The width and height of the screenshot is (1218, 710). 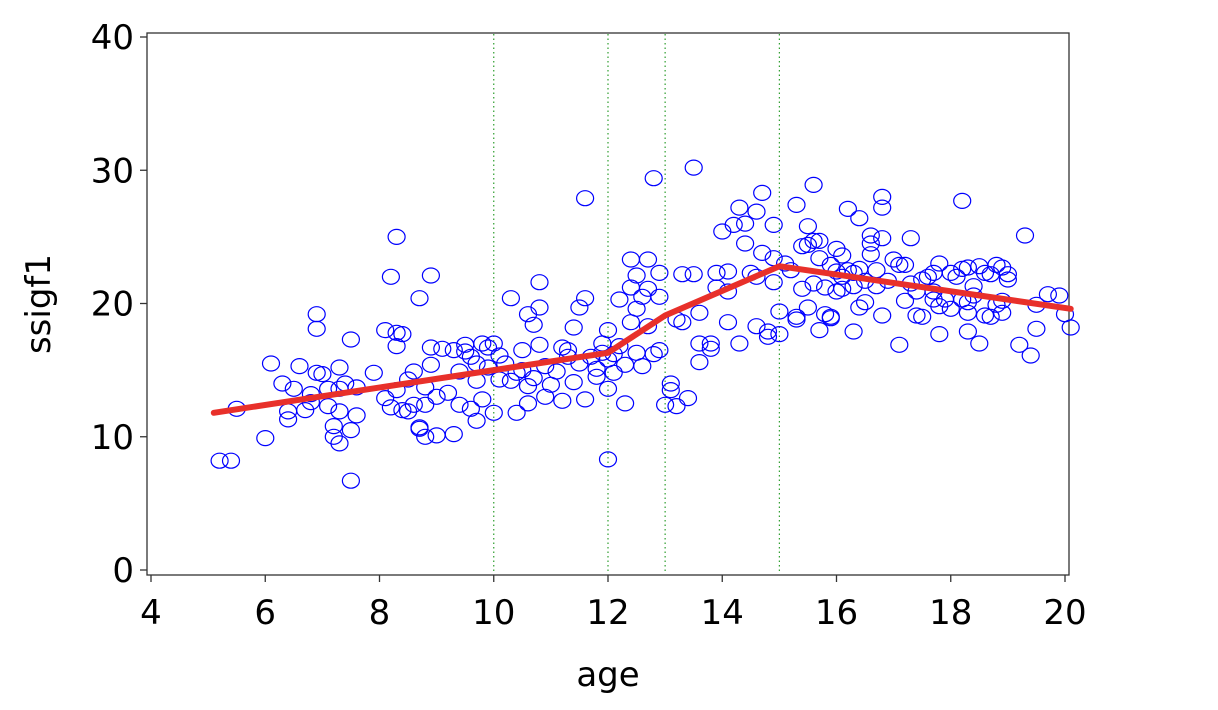 What do you see at coordinates (722, 613) in the screenshot?
I see `x-tick-label: 14` at bounding box center [722, 613].